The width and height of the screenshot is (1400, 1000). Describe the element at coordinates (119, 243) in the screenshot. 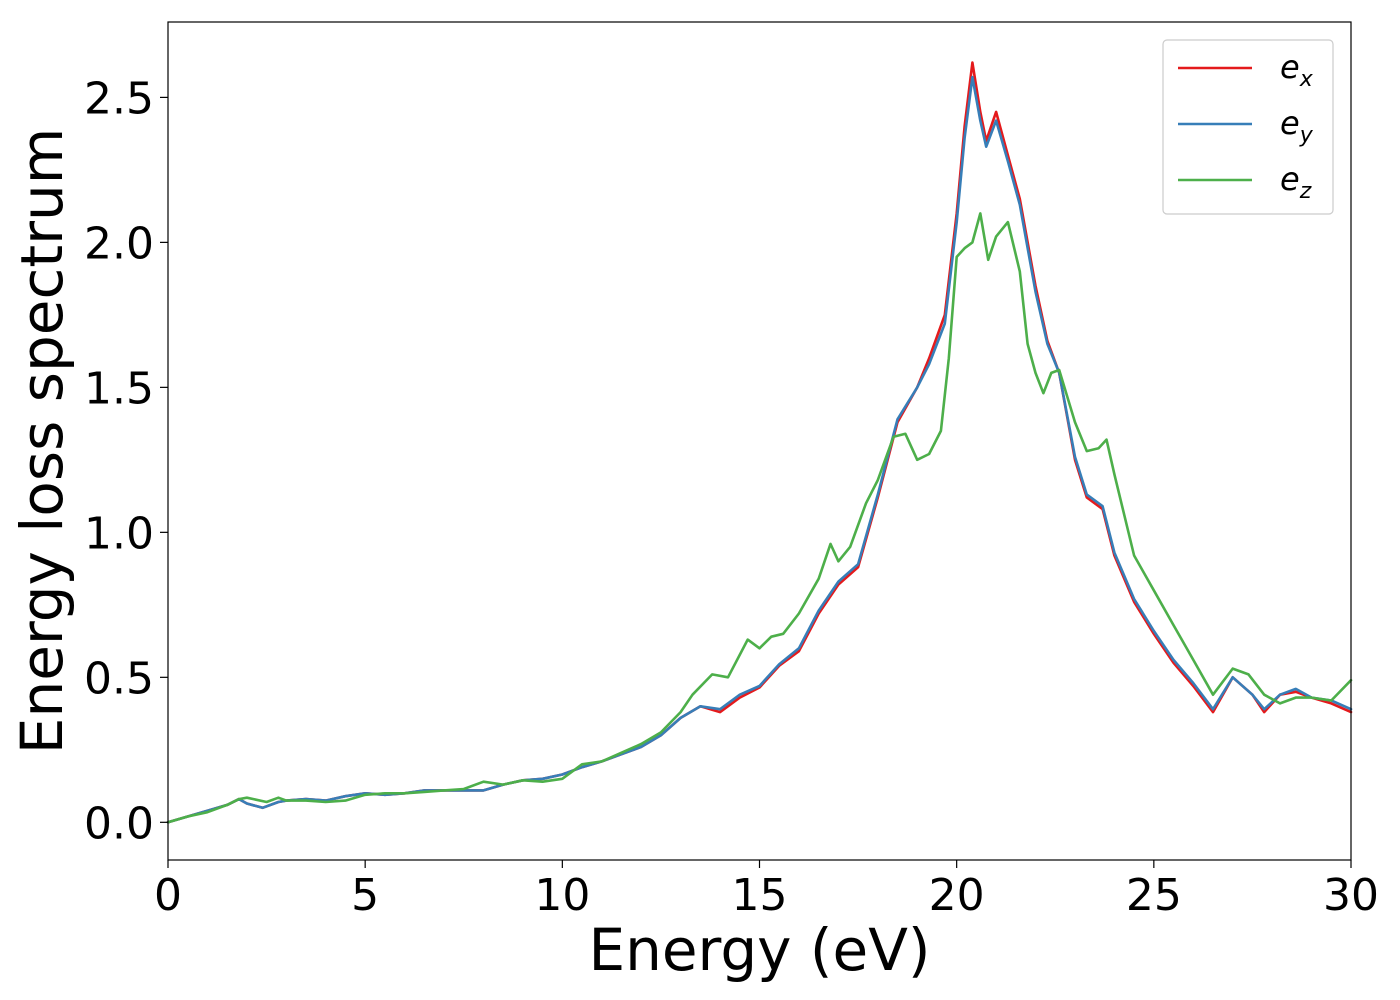

I see `y-tick-label: 2.0` at that location.